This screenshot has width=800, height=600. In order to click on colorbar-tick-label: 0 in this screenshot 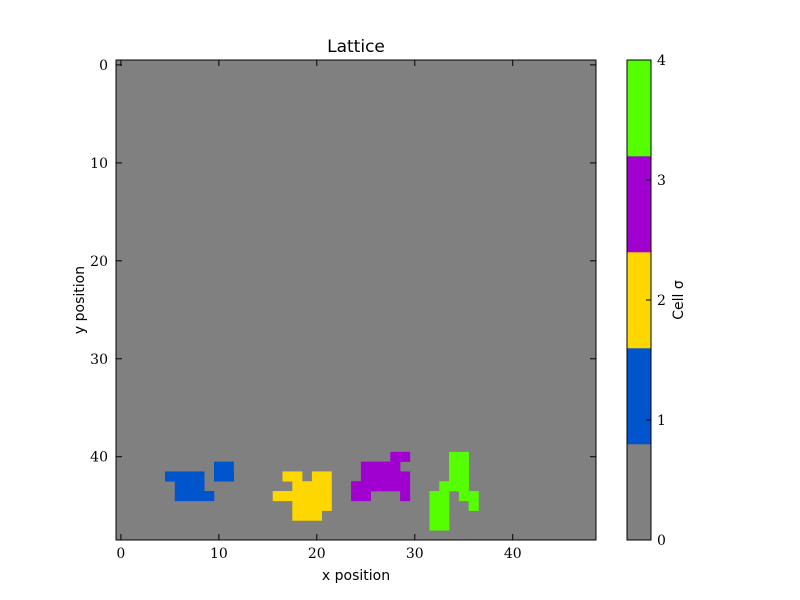, I will do `click(661, 541)`.